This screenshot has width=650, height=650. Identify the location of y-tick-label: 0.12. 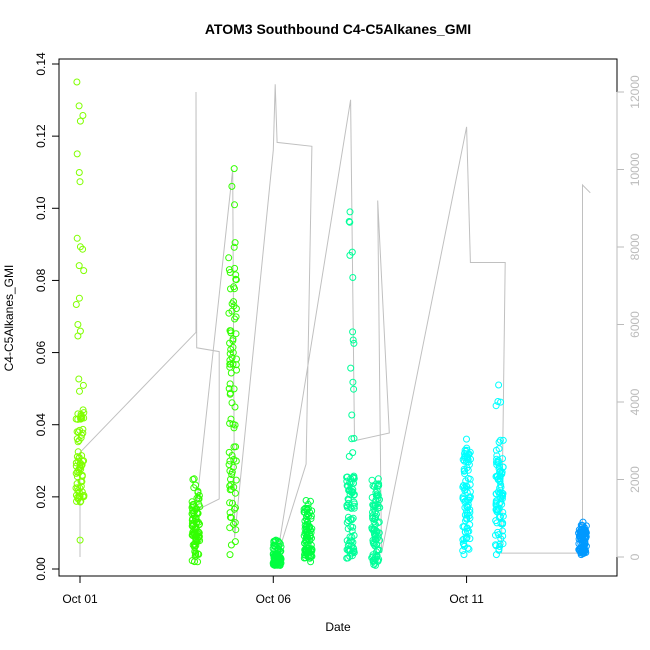
(41, 136).